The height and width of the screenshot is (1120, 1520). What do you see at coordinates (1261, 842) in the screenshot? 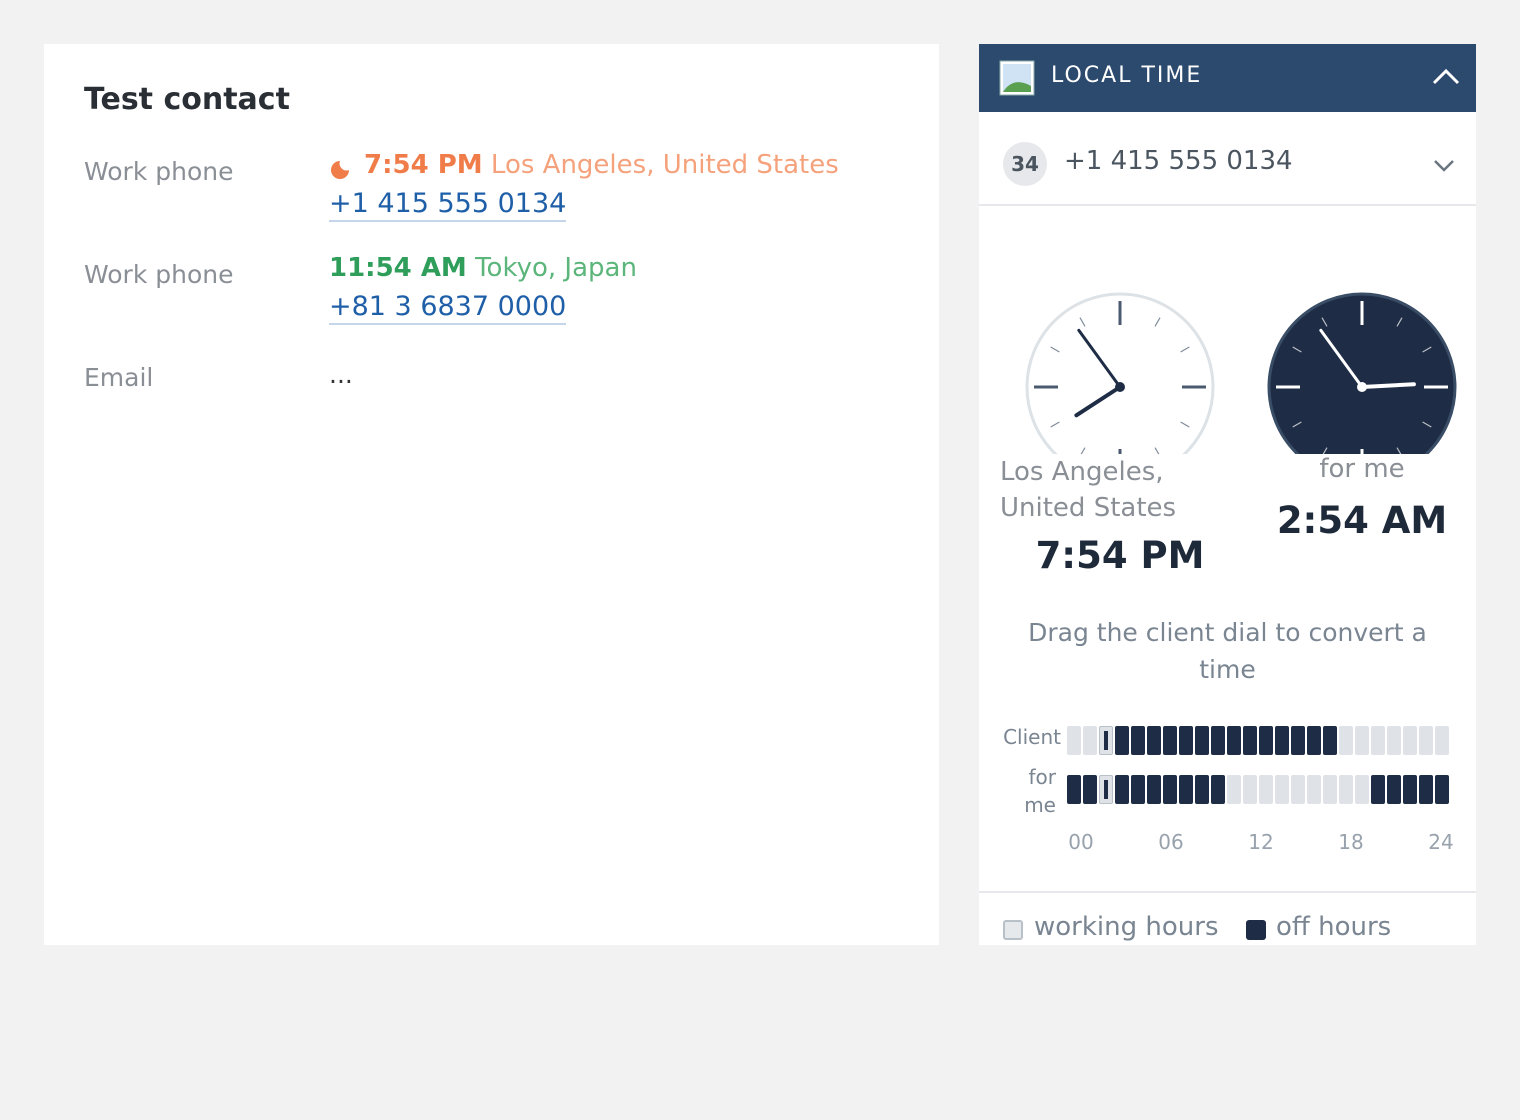
I see `axis-label: 12` at bounding box center [1261, 842].